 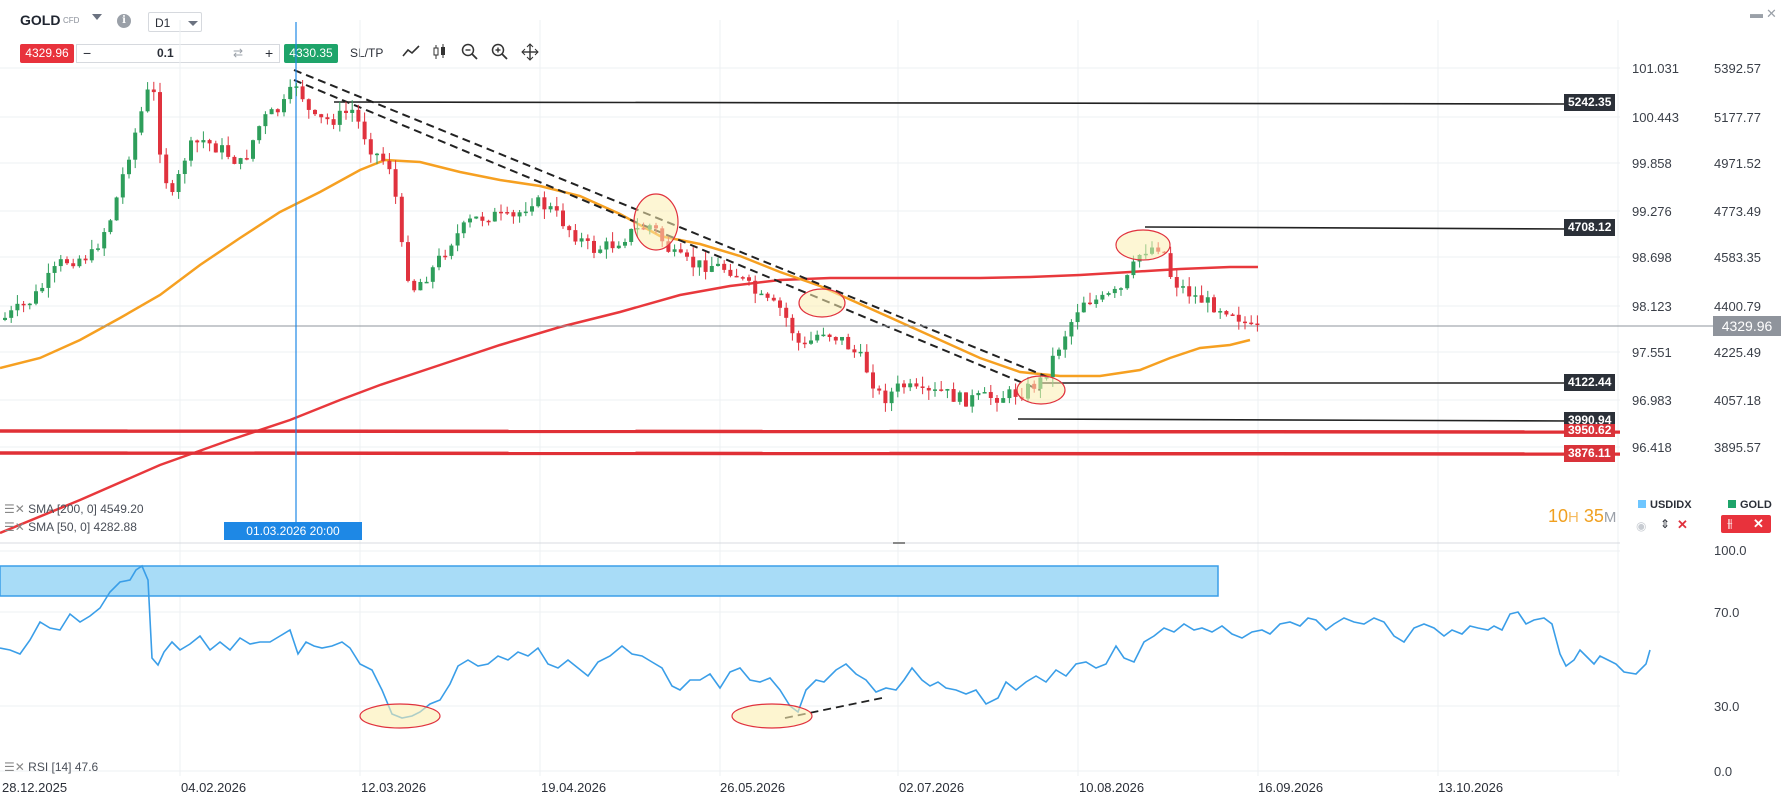 What do you see at coordinates (1737, 306) in the screenshot?
I see `price-axis-label: 4400.79` at bounding box center [1737, 306].